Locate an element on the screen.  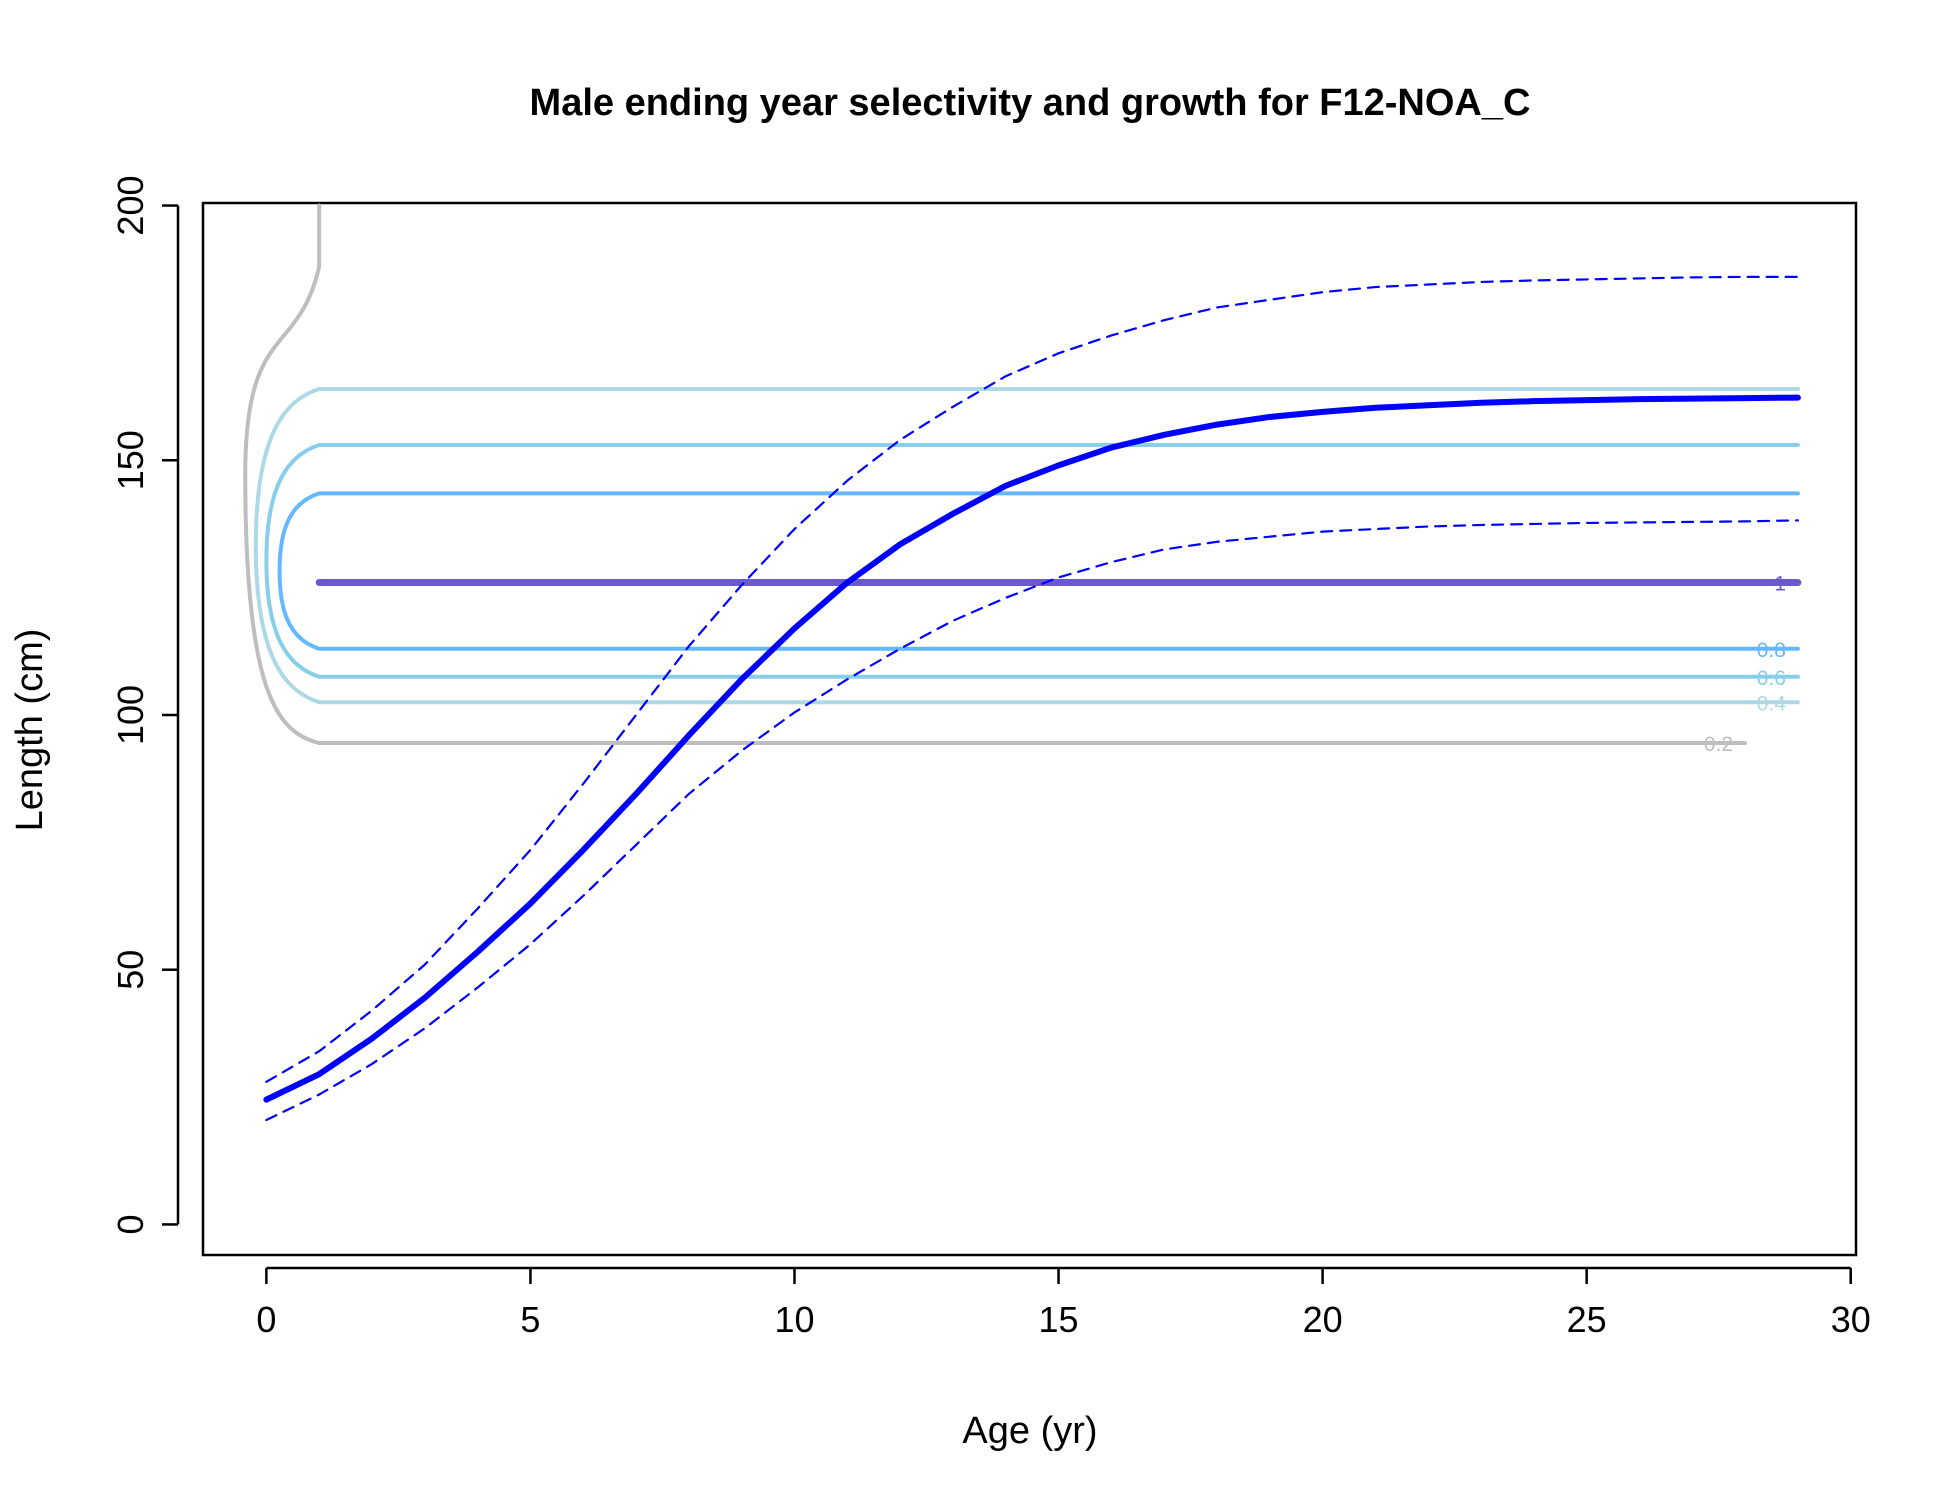
y-tick-label: 200 is located at coordinates (130, 206).